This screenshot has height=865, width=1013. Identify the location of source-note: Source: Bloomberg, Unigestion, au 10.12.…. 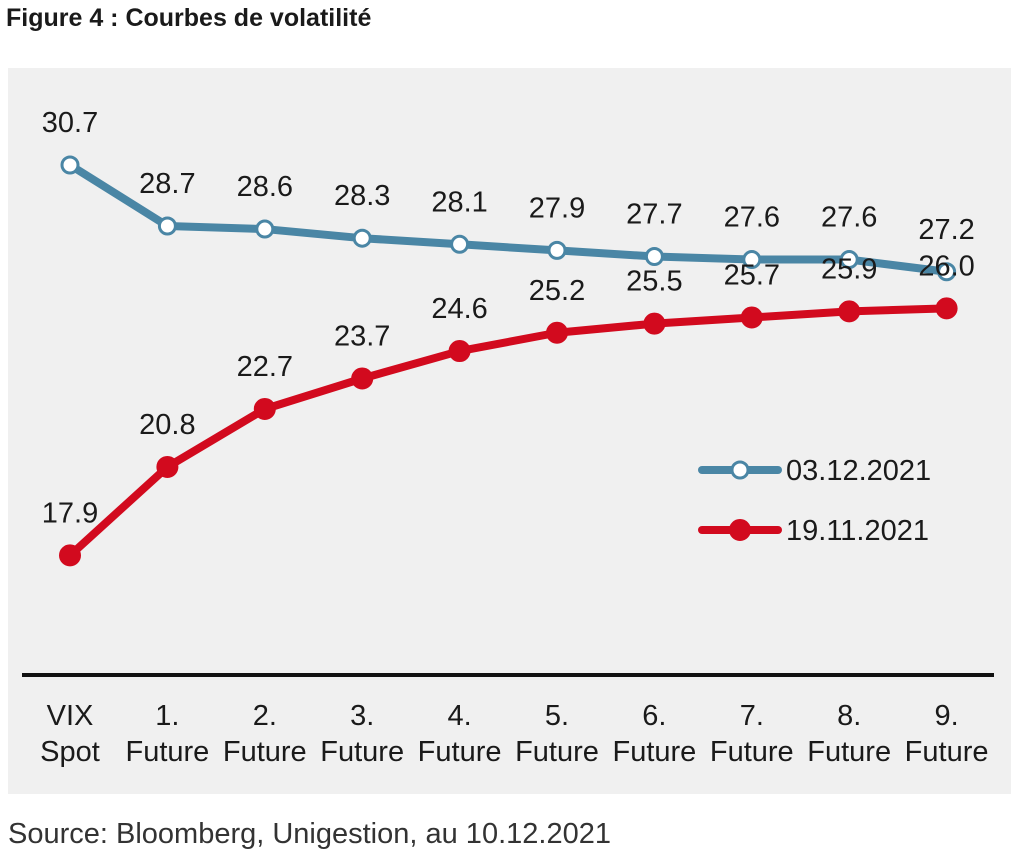
(309, 834).